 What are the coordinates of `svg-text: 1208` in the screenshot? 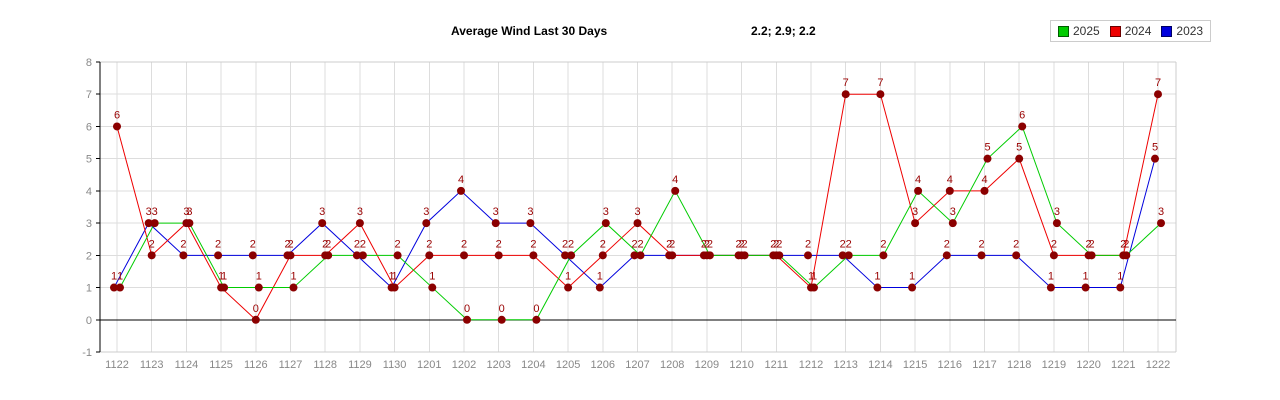 It's located at (672, 365).